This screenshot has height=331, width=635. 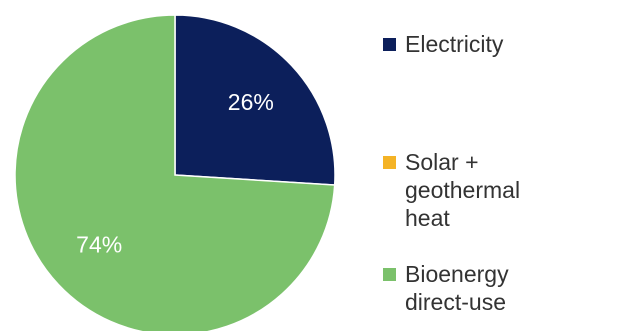 I want to click on legend-item-electricity: Electricity, so click(x=504, y=44).